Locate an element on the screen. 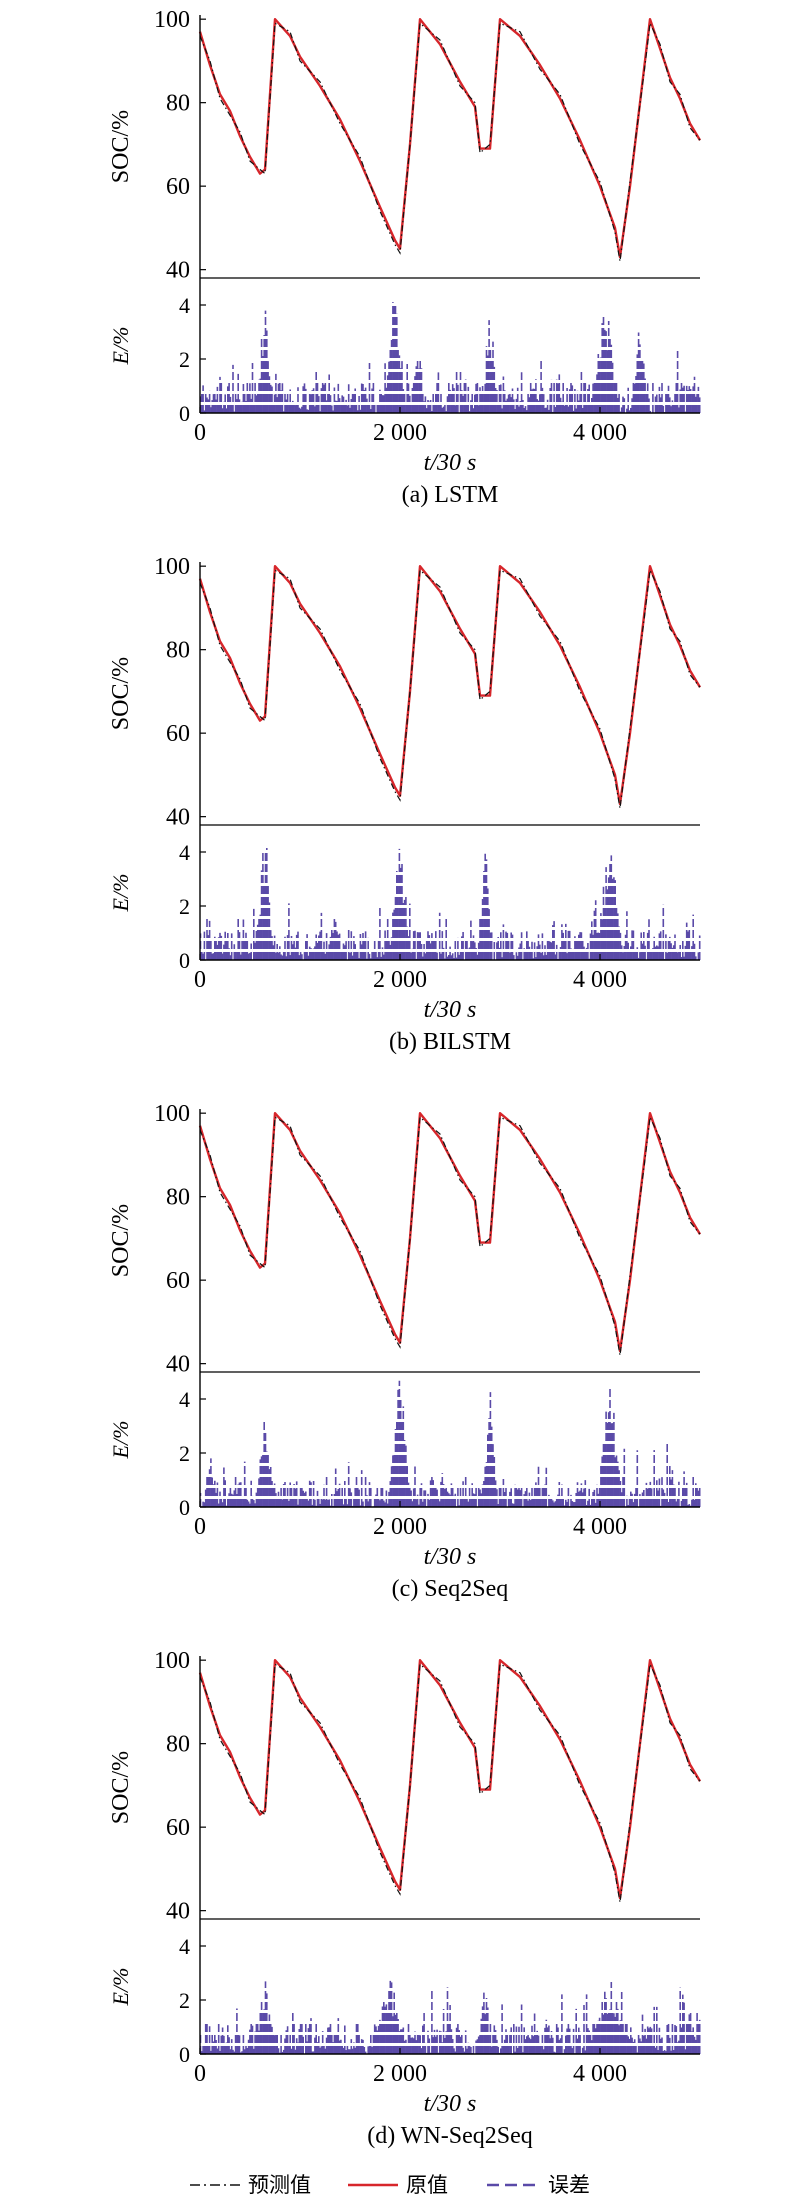  panel-caption: (a) LSTM is located at coordinates (450, 495).